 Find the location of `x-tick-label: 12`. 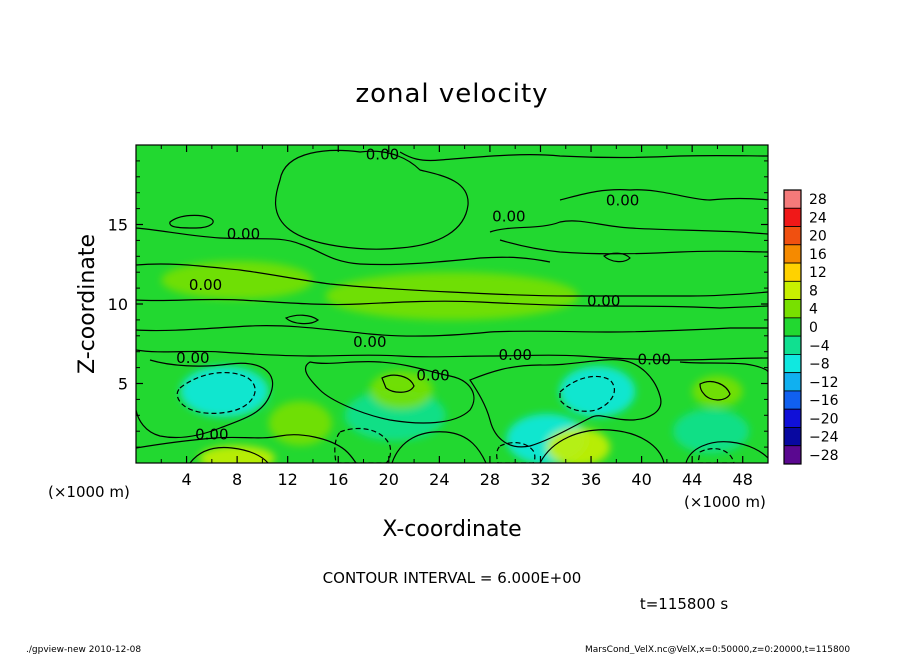

x-tick-label: 12 is located at coordinates (288, 479).